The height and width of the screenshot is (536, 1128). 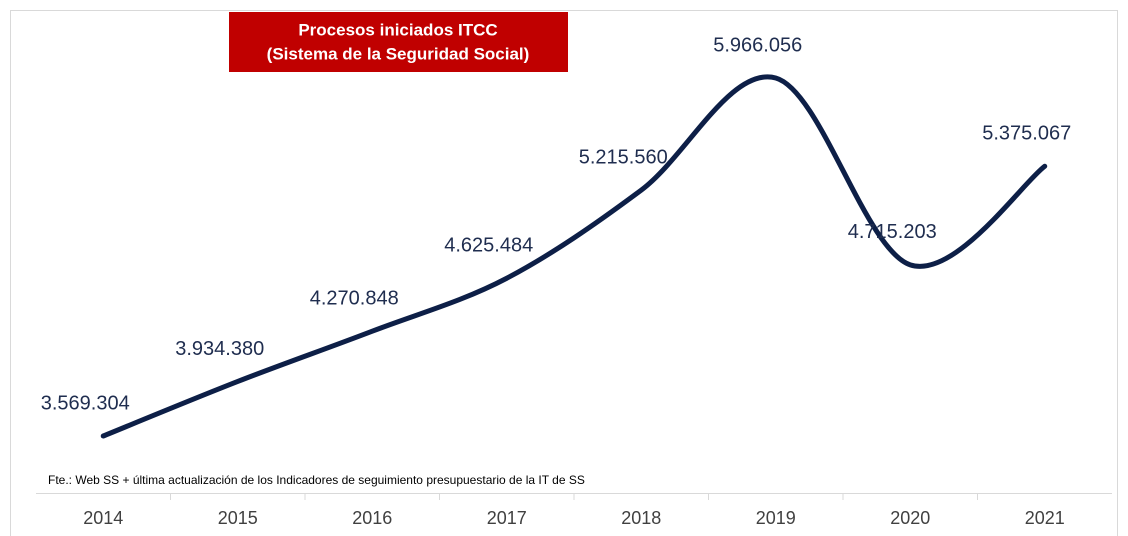 What do you see at coordinates (397, 29) in the screenshot?
I see `chart-title: Procesos iniciados ITCC` at bounding box center [397, 29].